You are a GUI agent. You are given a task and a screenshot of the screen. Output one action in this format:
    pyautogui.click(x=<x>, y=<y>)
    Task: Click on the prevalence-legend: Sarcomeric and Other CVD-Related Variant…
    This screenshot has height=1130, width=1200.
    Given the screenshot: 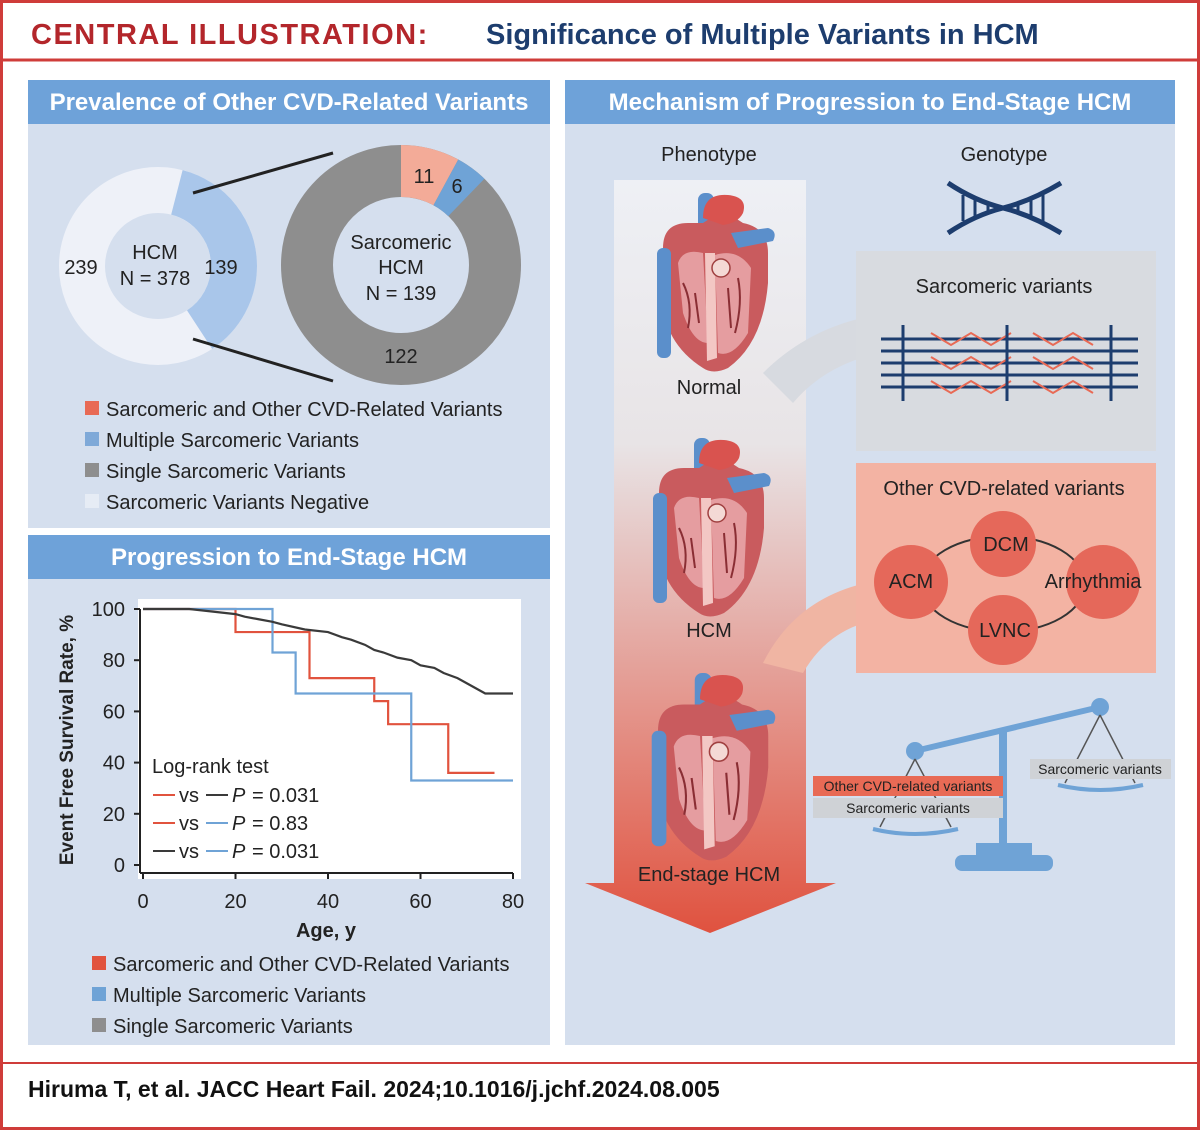 What is the action you would take?
    pyautogui.click(x=293, y=456)
    